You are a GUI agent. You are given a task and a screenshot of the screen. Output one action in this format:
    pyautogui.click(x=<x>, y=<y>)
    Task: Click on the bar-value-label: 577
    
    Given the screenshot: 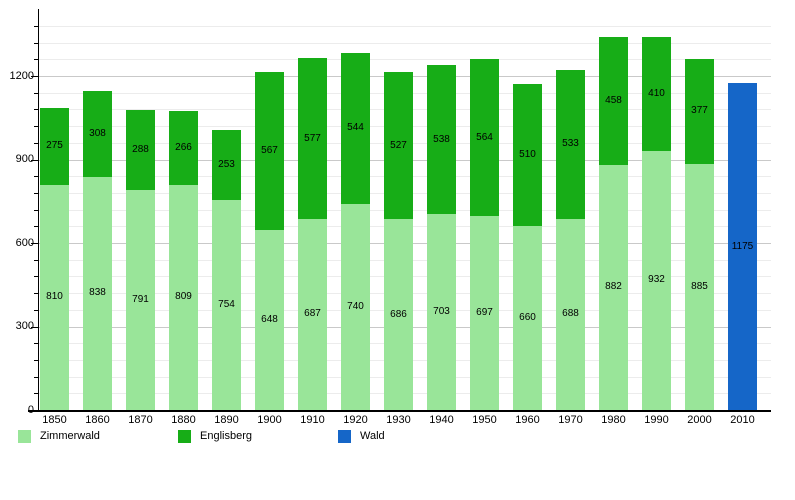 What is the action you would take?
    pyautogui.click(x=312, y=138)
    